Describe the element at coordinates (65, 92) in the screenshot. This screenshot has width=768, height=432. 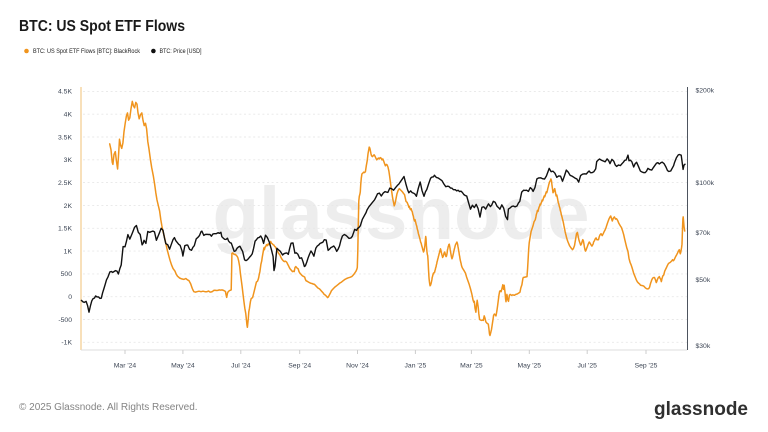
I see `svg-text: 4.5K` at that location.